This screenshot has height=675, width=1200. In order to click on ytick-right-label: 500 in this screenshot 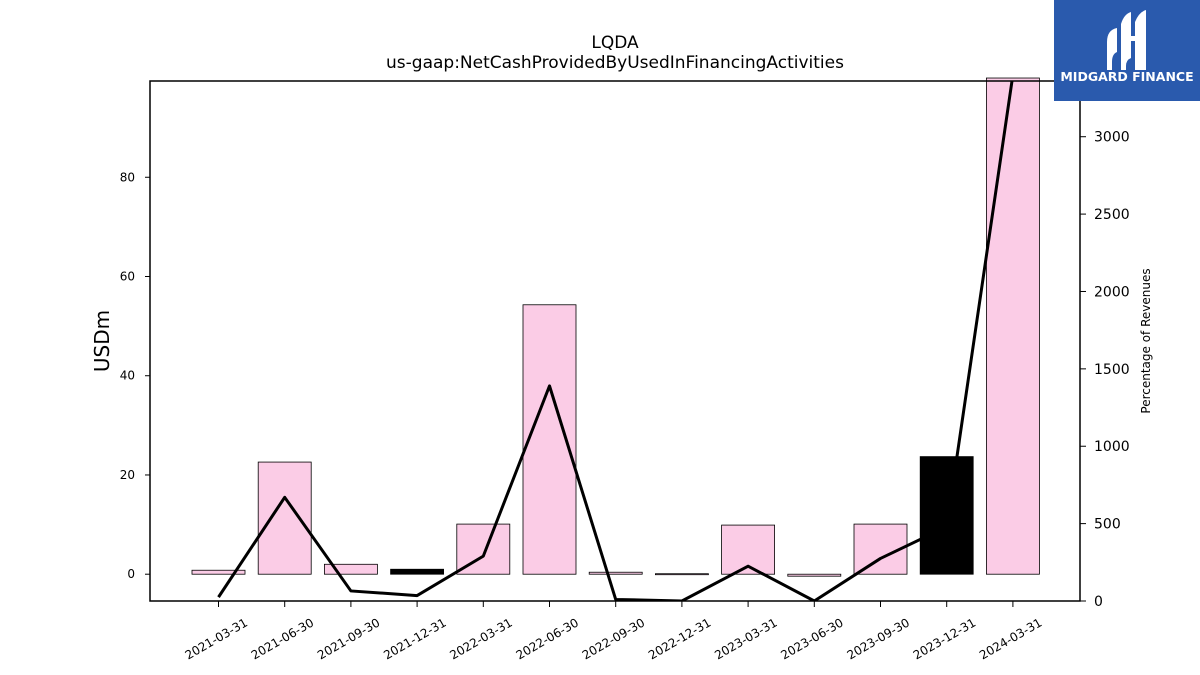, I will do `click(1107, 525)`.